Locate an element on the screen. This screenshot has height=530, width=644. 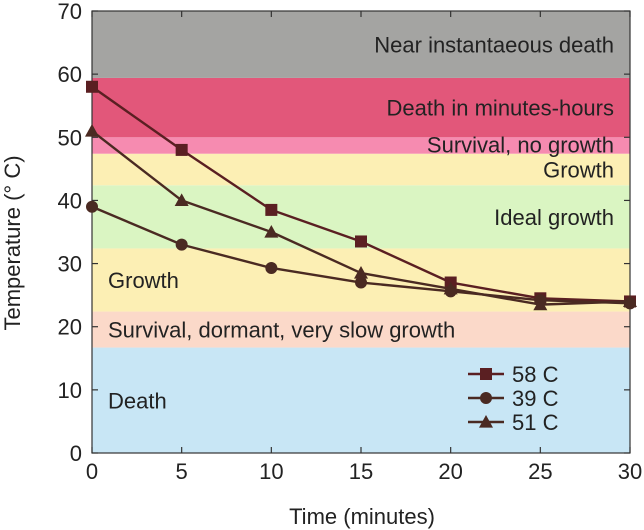
x-tick-label: 5 is located at coordinates (182, 471).